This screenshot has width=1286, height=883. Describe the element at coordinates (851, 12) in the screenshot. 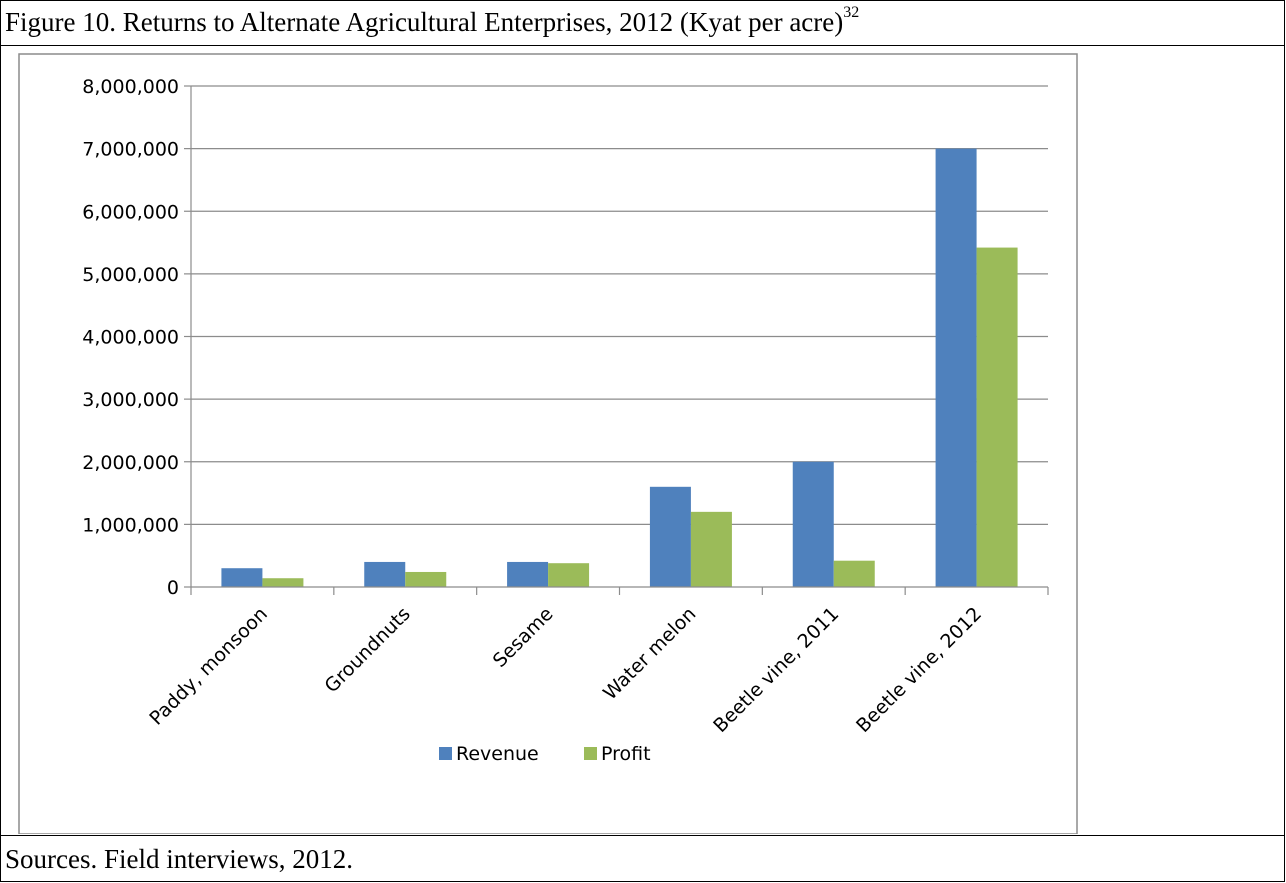

I see `footnote-ref: 32` at that location.